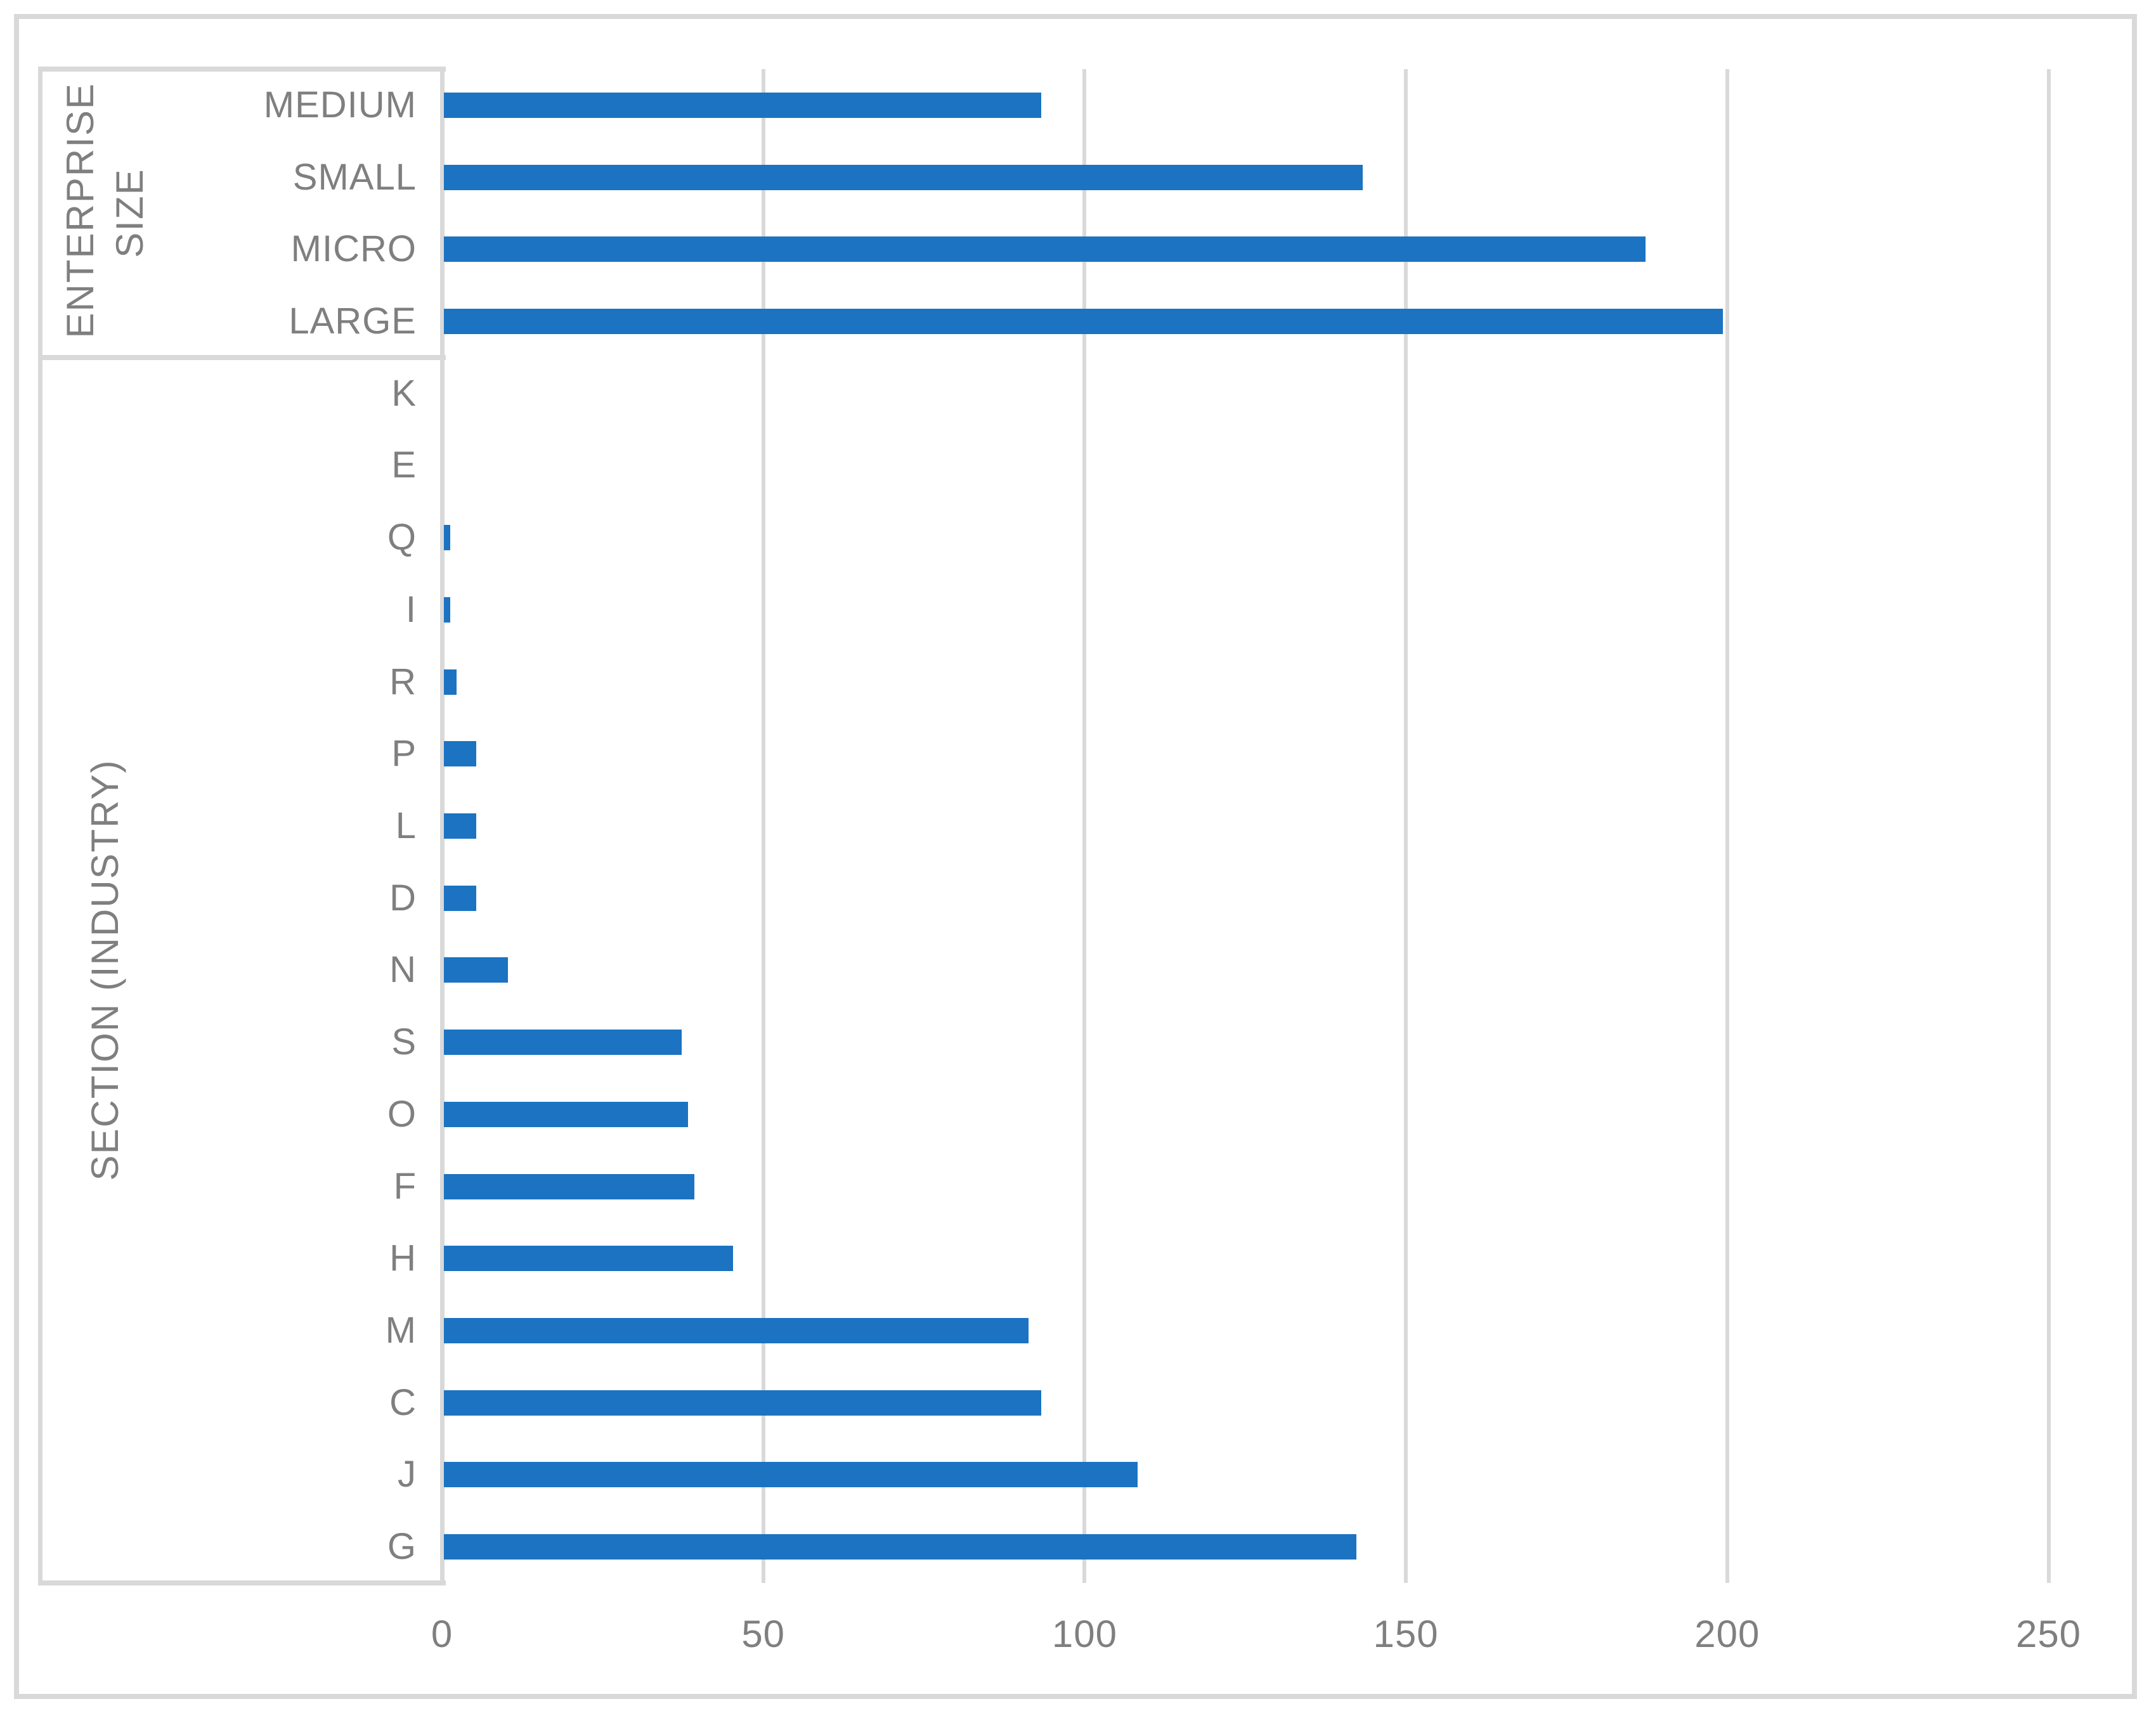  What do you see at coordinates (404, 753) in the screenshot?
I see `category-label-P: P` at bounding box center [404, 753].